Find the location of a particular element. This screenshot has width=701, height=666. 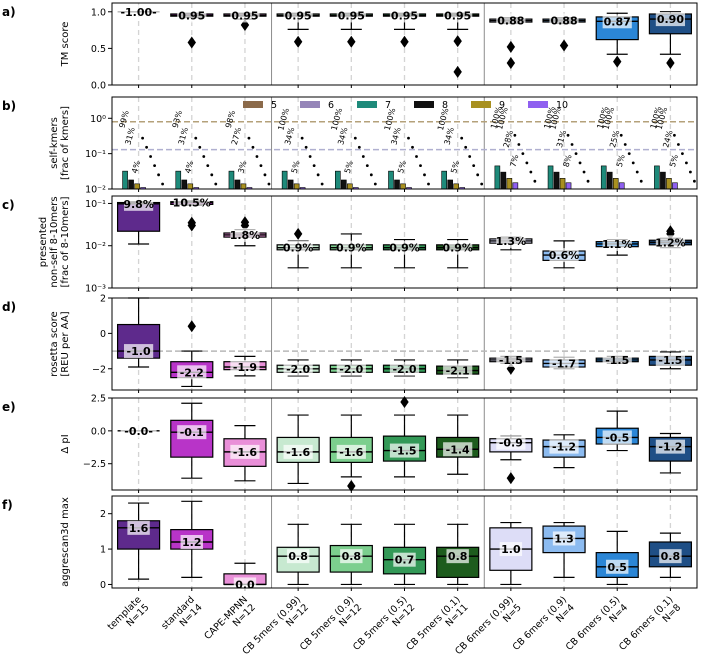

box-CB 6mers (0.5): -1.5 is located at coordinates (617, 359).